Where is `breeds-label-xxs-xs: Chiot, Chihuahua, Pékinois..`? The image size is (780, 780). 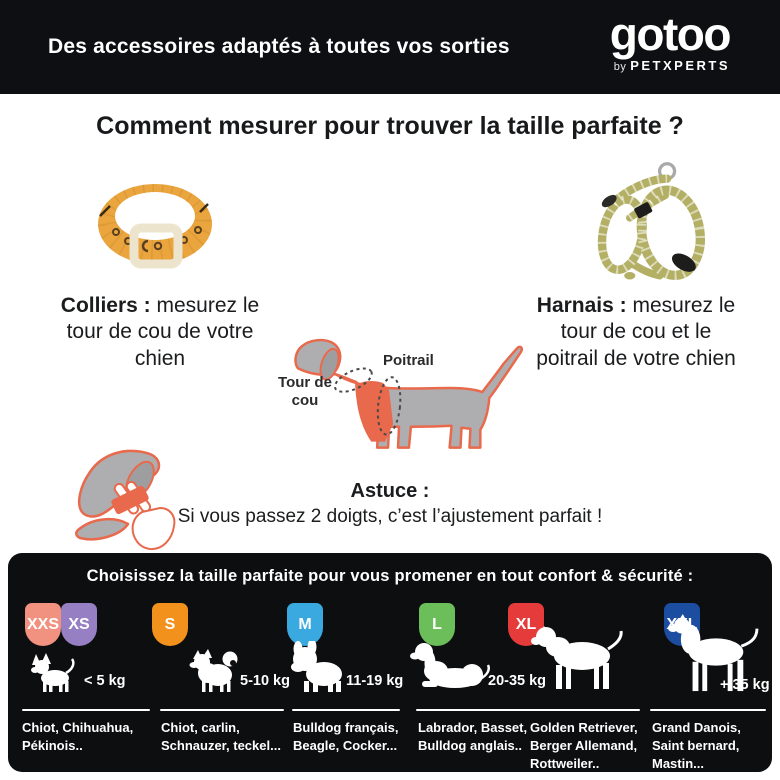 breeds-label-xxs-xs: Chiot, Chihuahua, Pékinois.. is located at coordinates (78, 737).